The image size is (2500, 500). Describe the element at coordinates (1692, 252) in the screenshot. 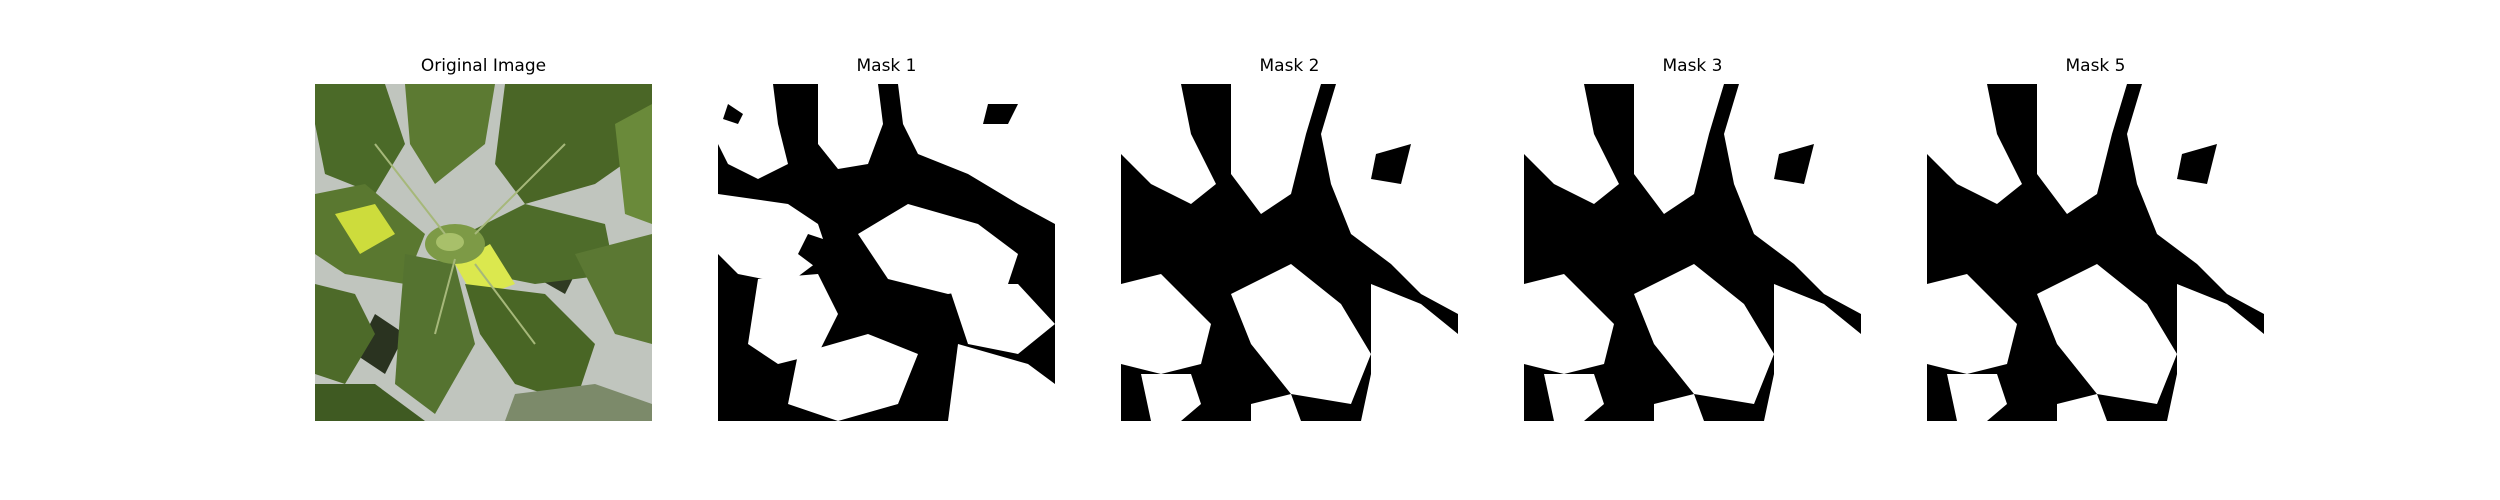

I see `mask-3-image` at that location.